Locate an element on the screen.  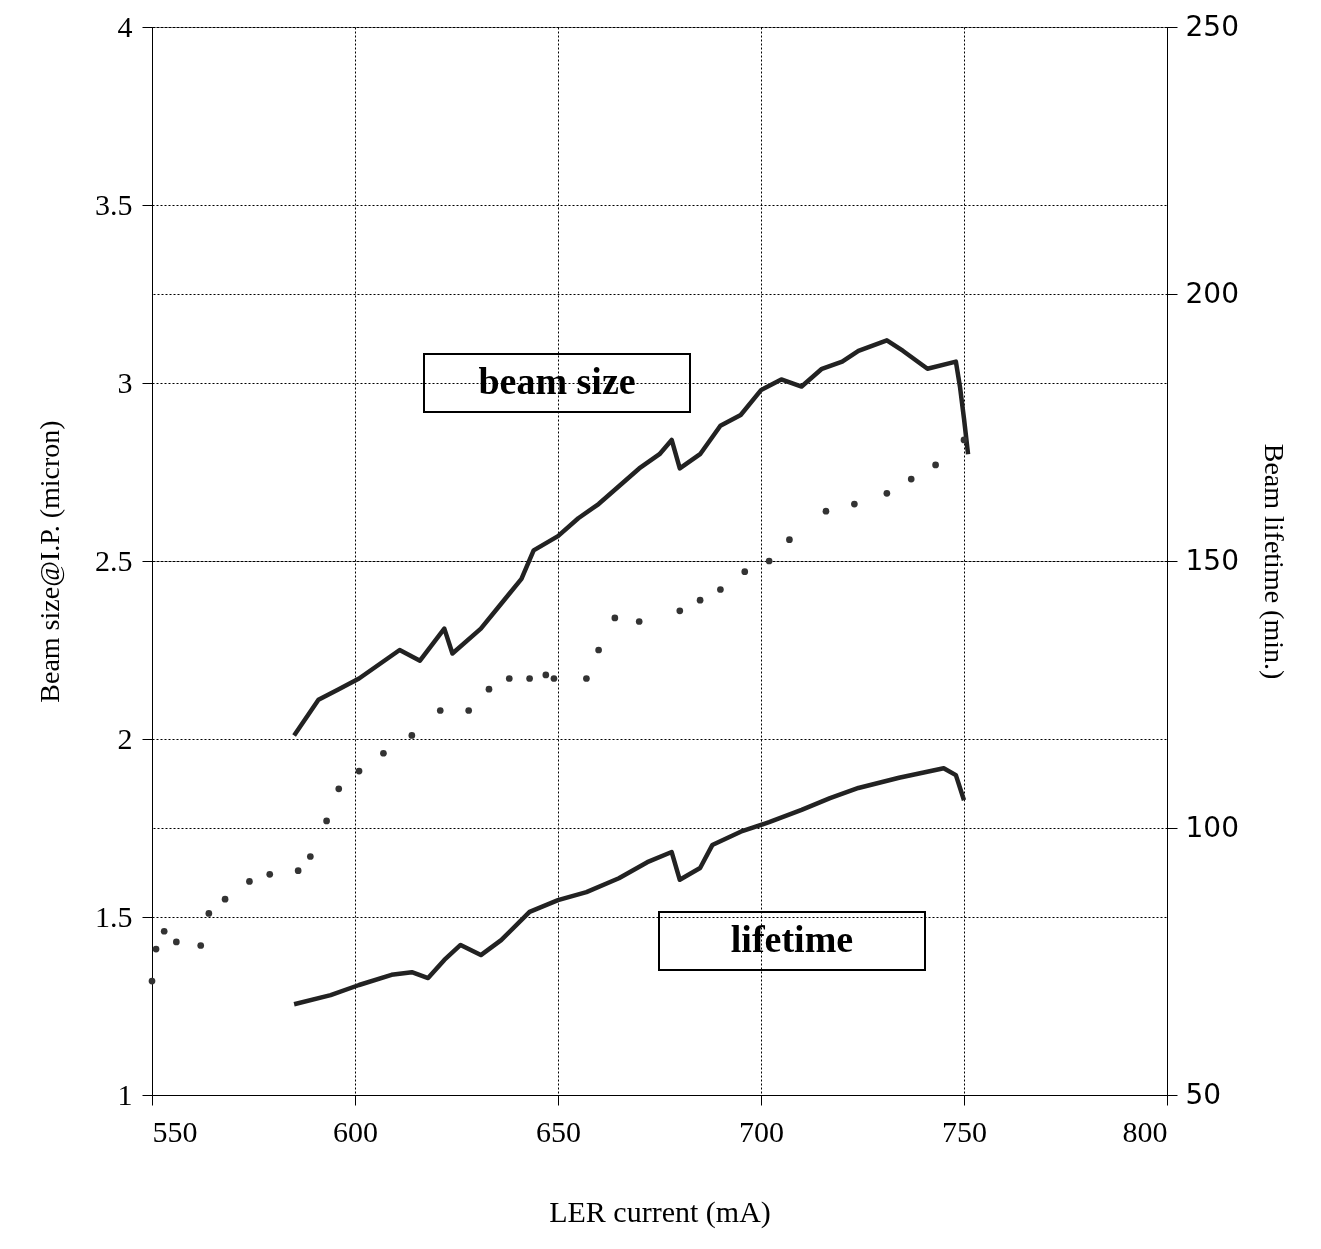
y2-tick-label: 250 is located at coordinates (1212, 26).